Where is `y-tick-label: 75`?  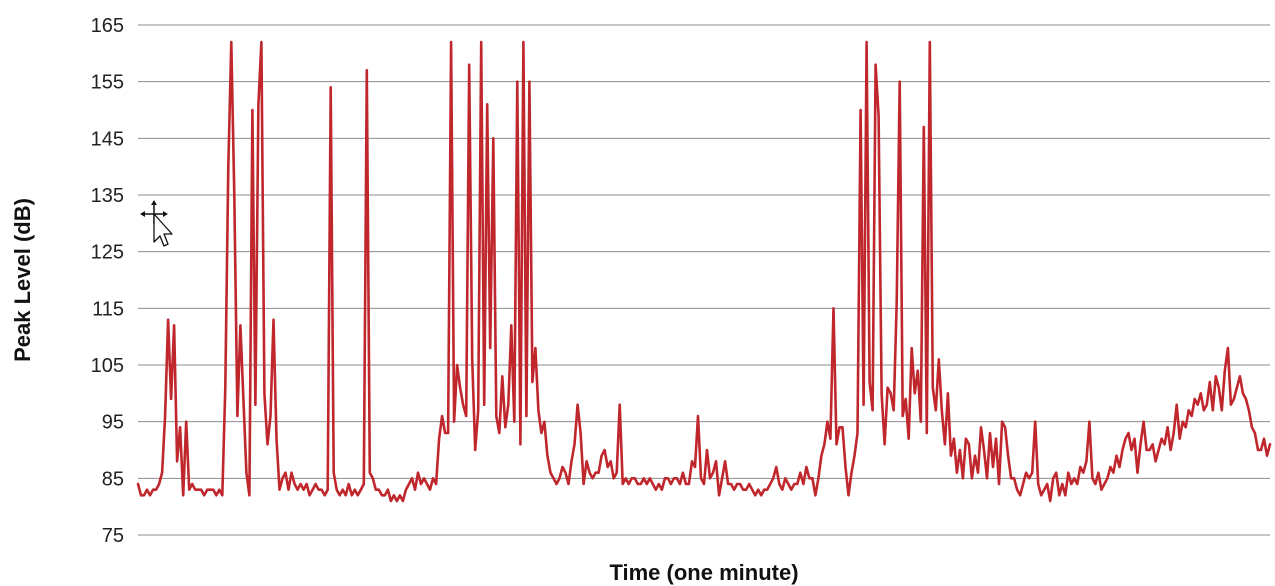
y-tick-label: 75 is located at coordinates (113, 536).